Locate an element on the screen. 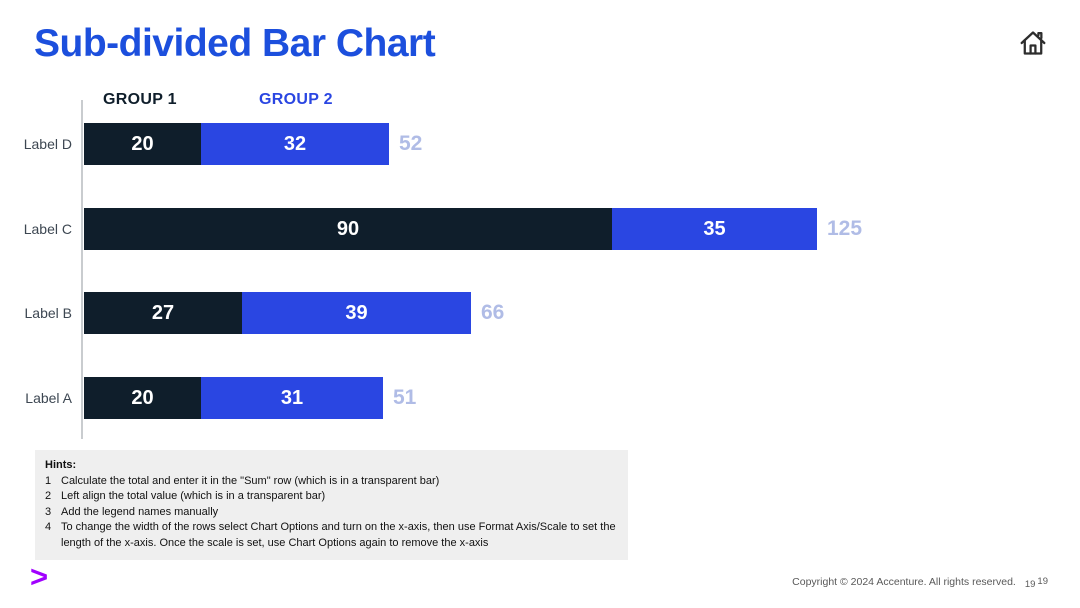 This screenshot has width=1080, height=608. group2-segment: 31 is located at coordinates (292, 398).